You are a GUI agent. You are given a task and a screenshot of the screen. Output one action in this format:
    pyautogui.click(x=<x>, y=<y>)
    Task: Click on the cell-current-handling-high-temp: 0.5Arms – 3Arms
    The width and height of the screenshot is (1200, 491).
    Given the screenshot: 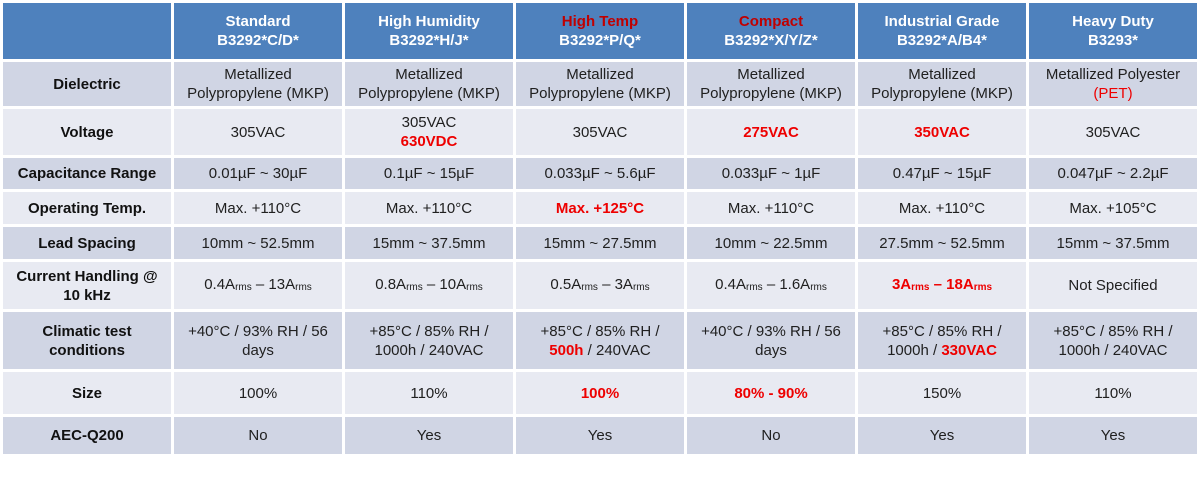 What is the action you would take?
    pyautogui.click(x=600, y=285)
    